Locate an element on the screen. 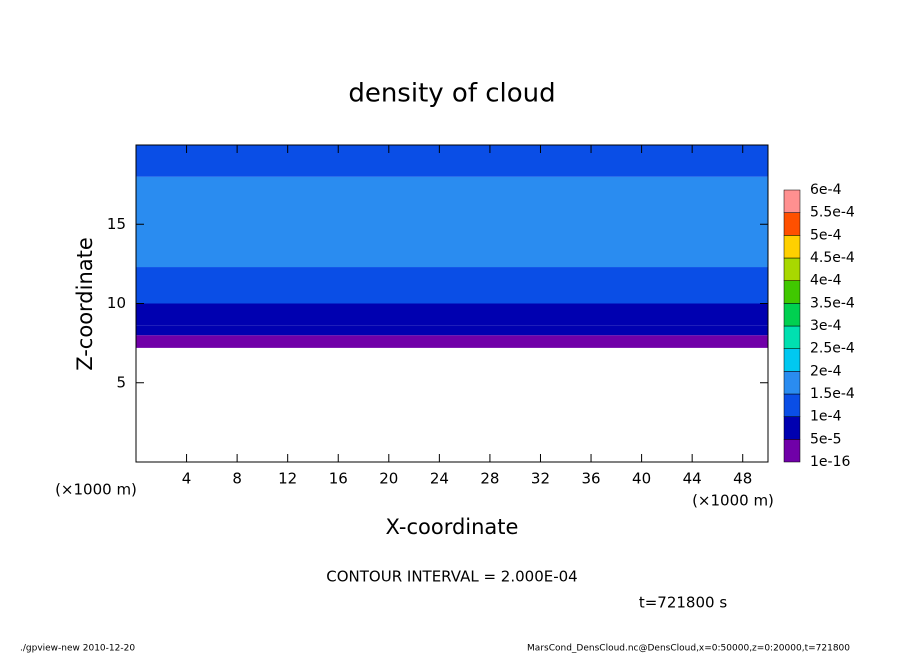 The image size is (904, 654). colorbar-label: 3.5e-4 is located at coordinates (832, 303).